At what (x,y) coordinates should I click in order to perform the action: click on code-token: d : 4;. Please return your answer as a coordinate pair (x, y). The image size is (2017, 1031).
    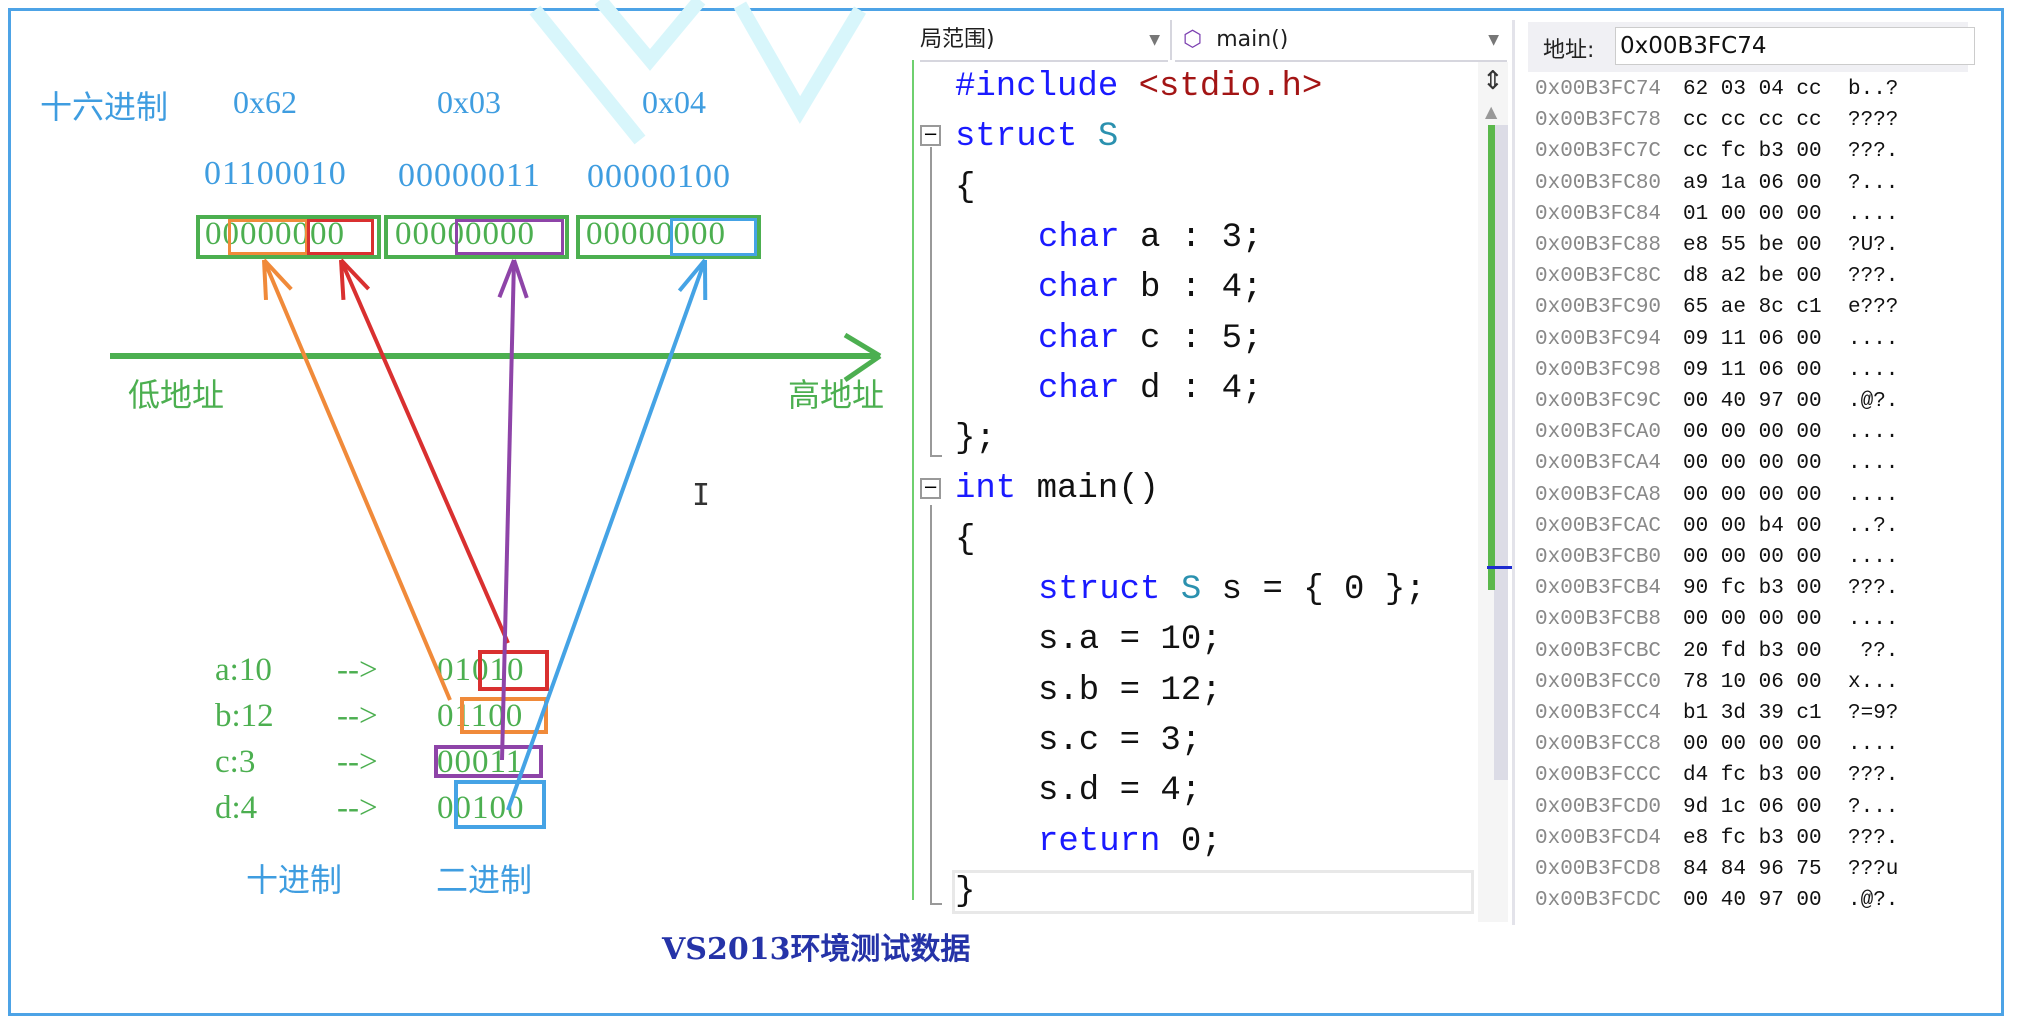
    Looking at the image, I should click on (1201, 388).